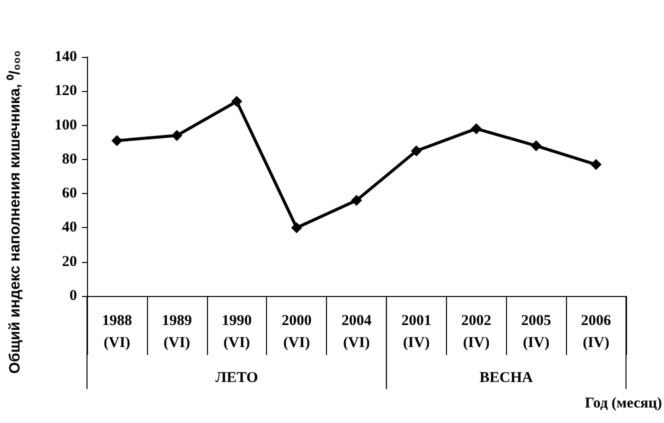  I want to click on text: ВЕСНА, so click(507, 378).